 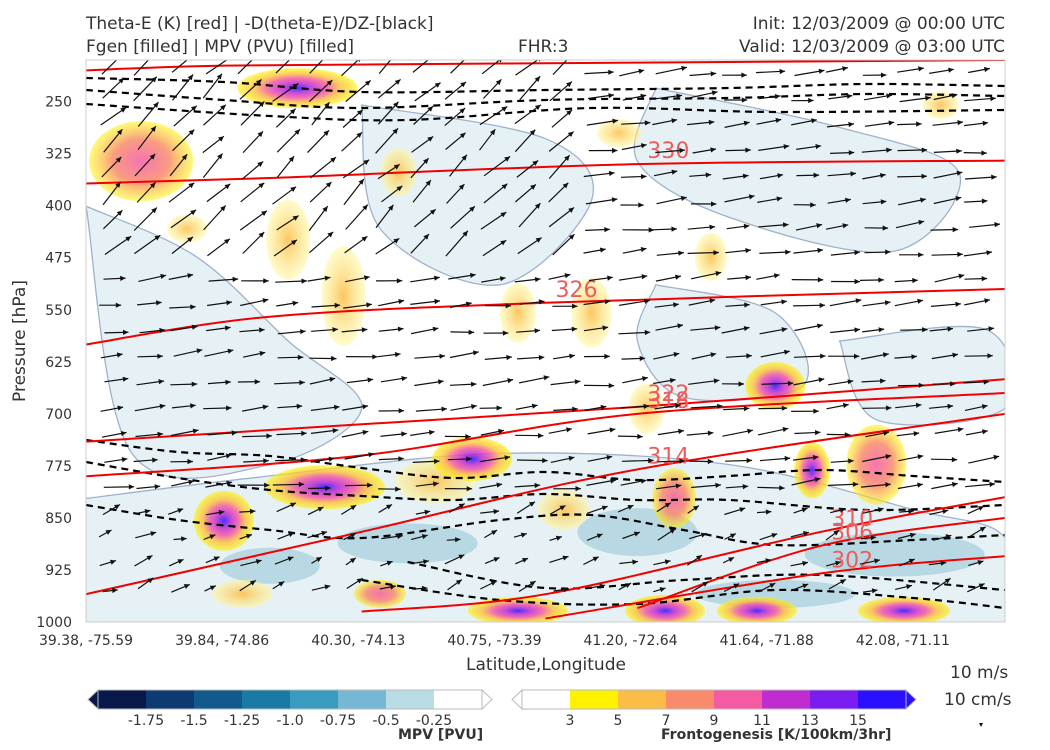 What do you see at coordinates (545, 112) in the screenshot?
I see `dthetae-dz-contour` at bounding box center [545, 112].